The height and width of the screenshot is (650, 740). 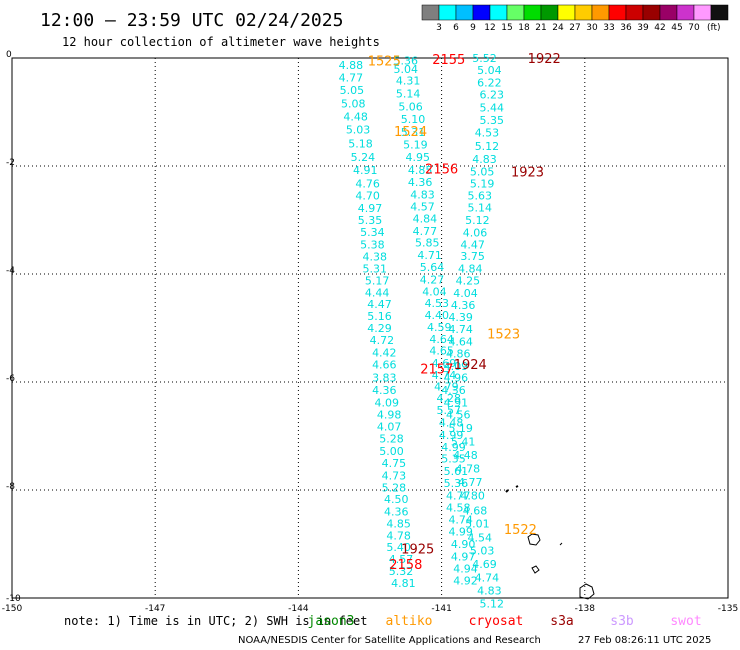 I want to click on y-tick-label: -8, so click(x=10, y=487).